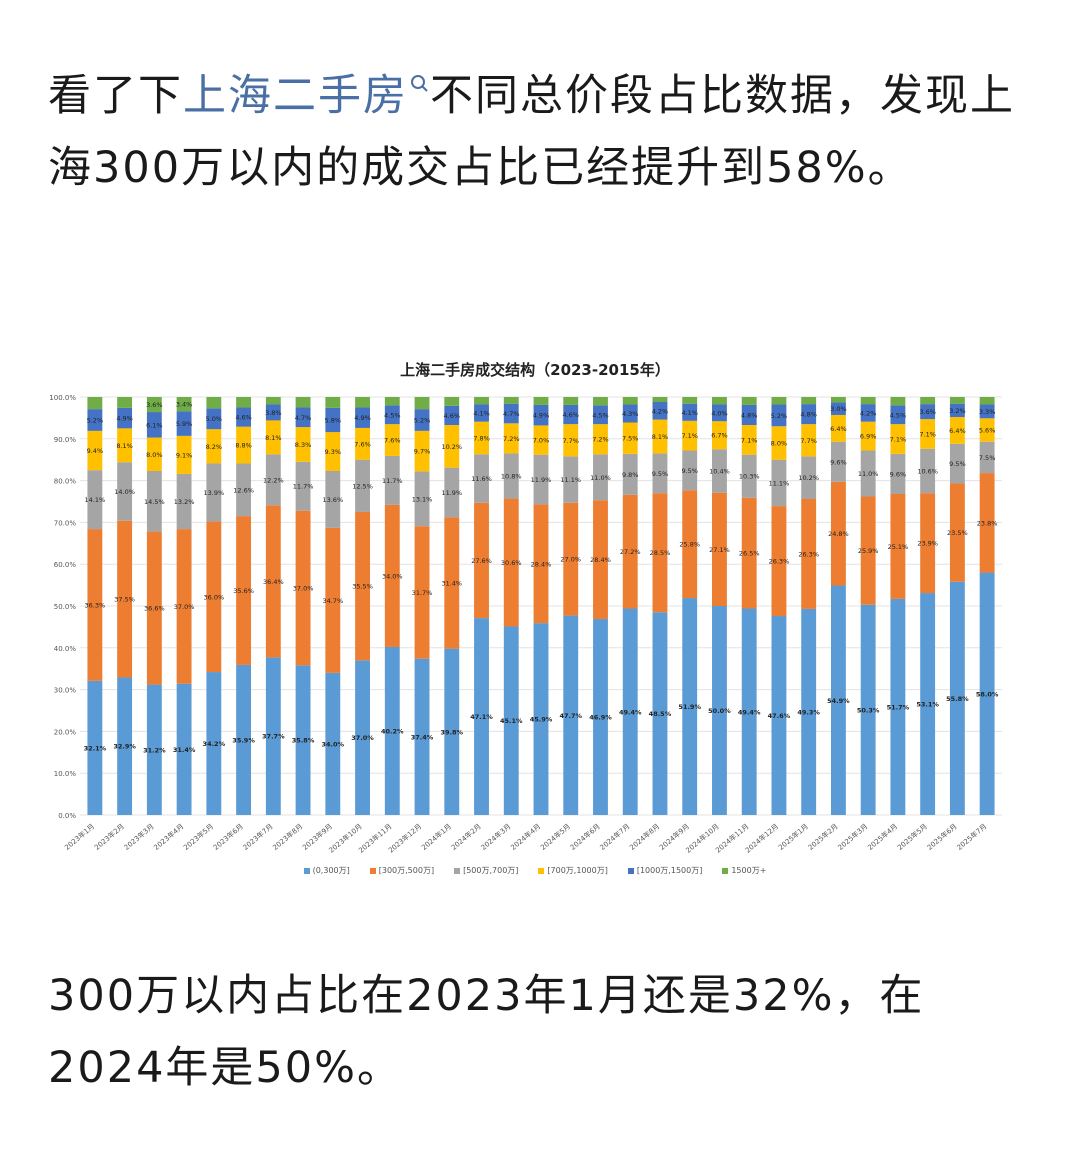 Image resolution: width=1071 pixels, height=1152 pixels. I want to click on data-label: 48.5%, so click(660, 714).